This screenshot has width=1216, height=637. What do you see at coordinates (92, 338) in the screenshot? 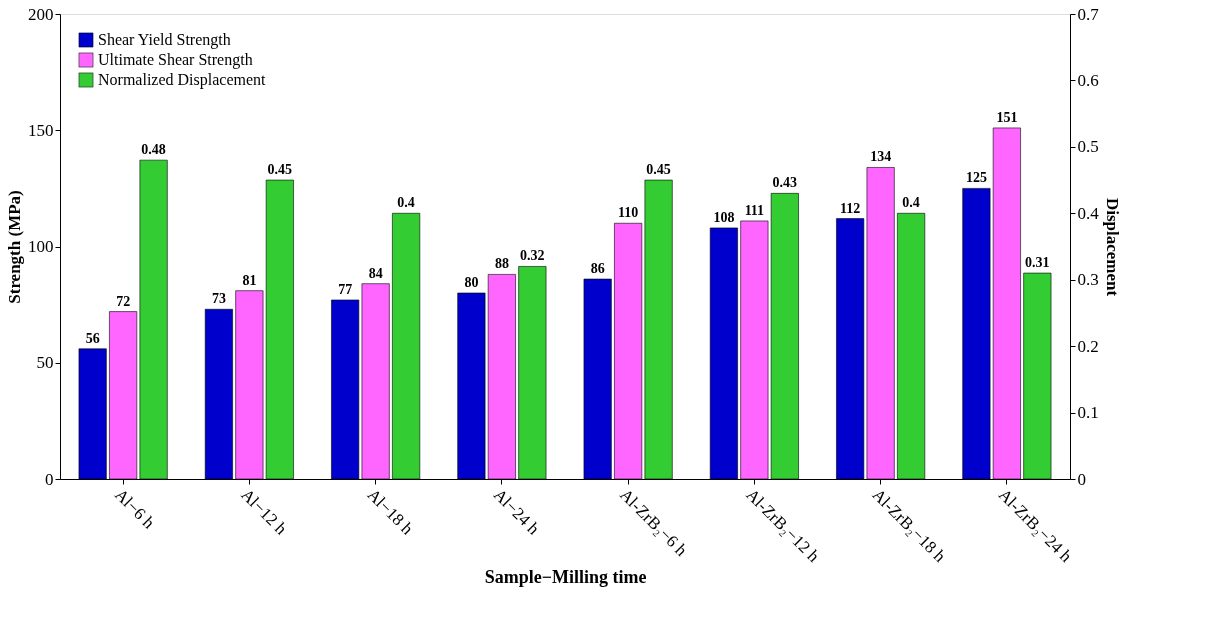
I see `data-label: 56` at bounding box center [92, 338].